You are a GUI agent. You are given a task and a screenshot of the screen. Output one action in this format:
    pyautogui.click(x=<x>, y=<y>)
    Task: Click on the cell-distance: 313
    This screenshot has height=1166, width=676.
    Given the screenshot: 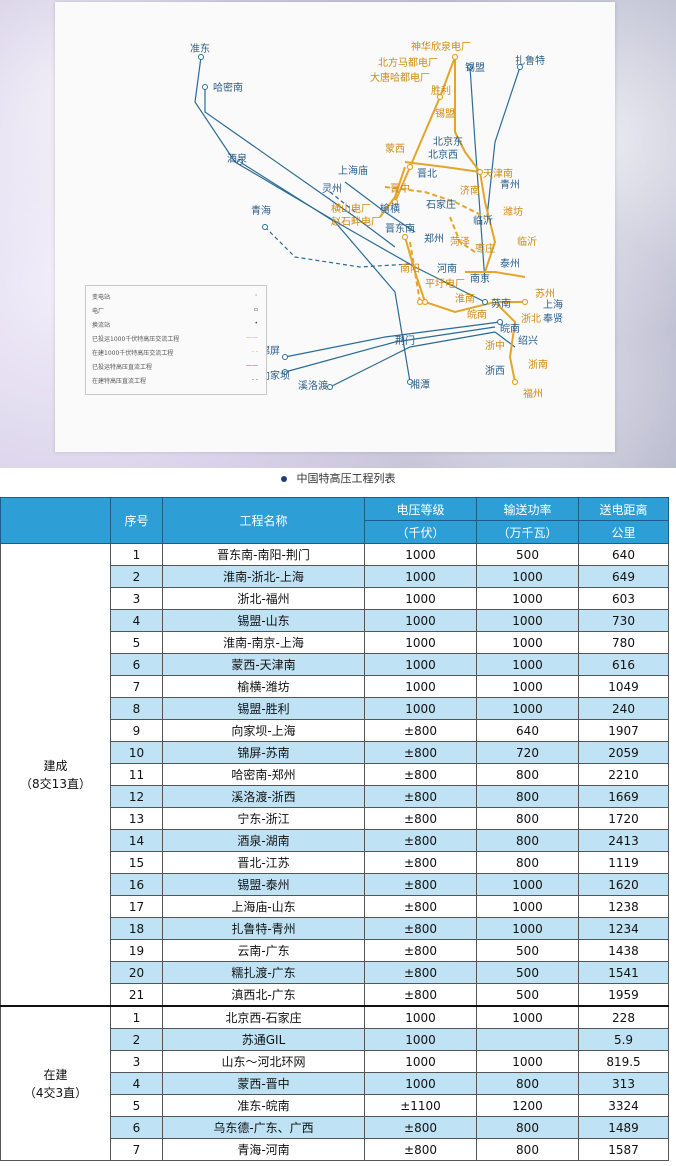 What is the action you would take?
    pyautogui.click(x=623, y=1083)
    